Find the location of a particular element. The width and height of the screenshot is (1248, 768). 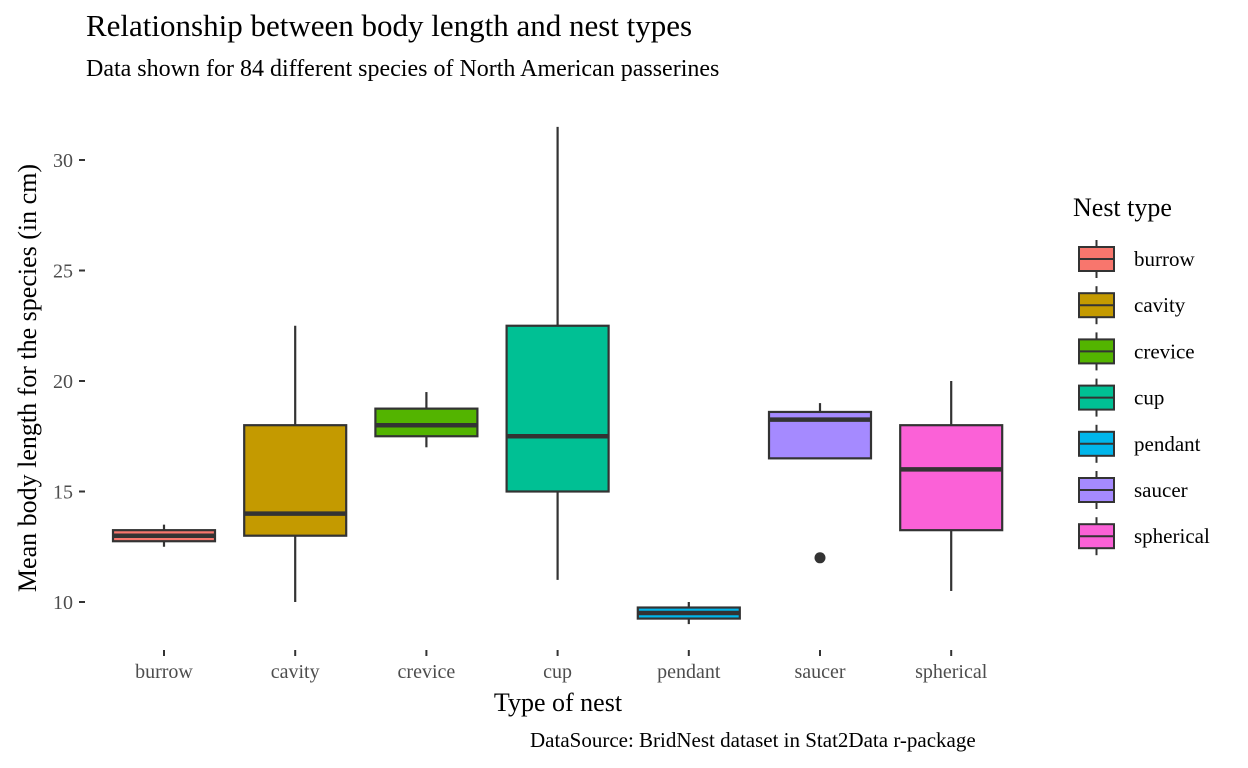

outlier-point is located at coordinates (820, 558).